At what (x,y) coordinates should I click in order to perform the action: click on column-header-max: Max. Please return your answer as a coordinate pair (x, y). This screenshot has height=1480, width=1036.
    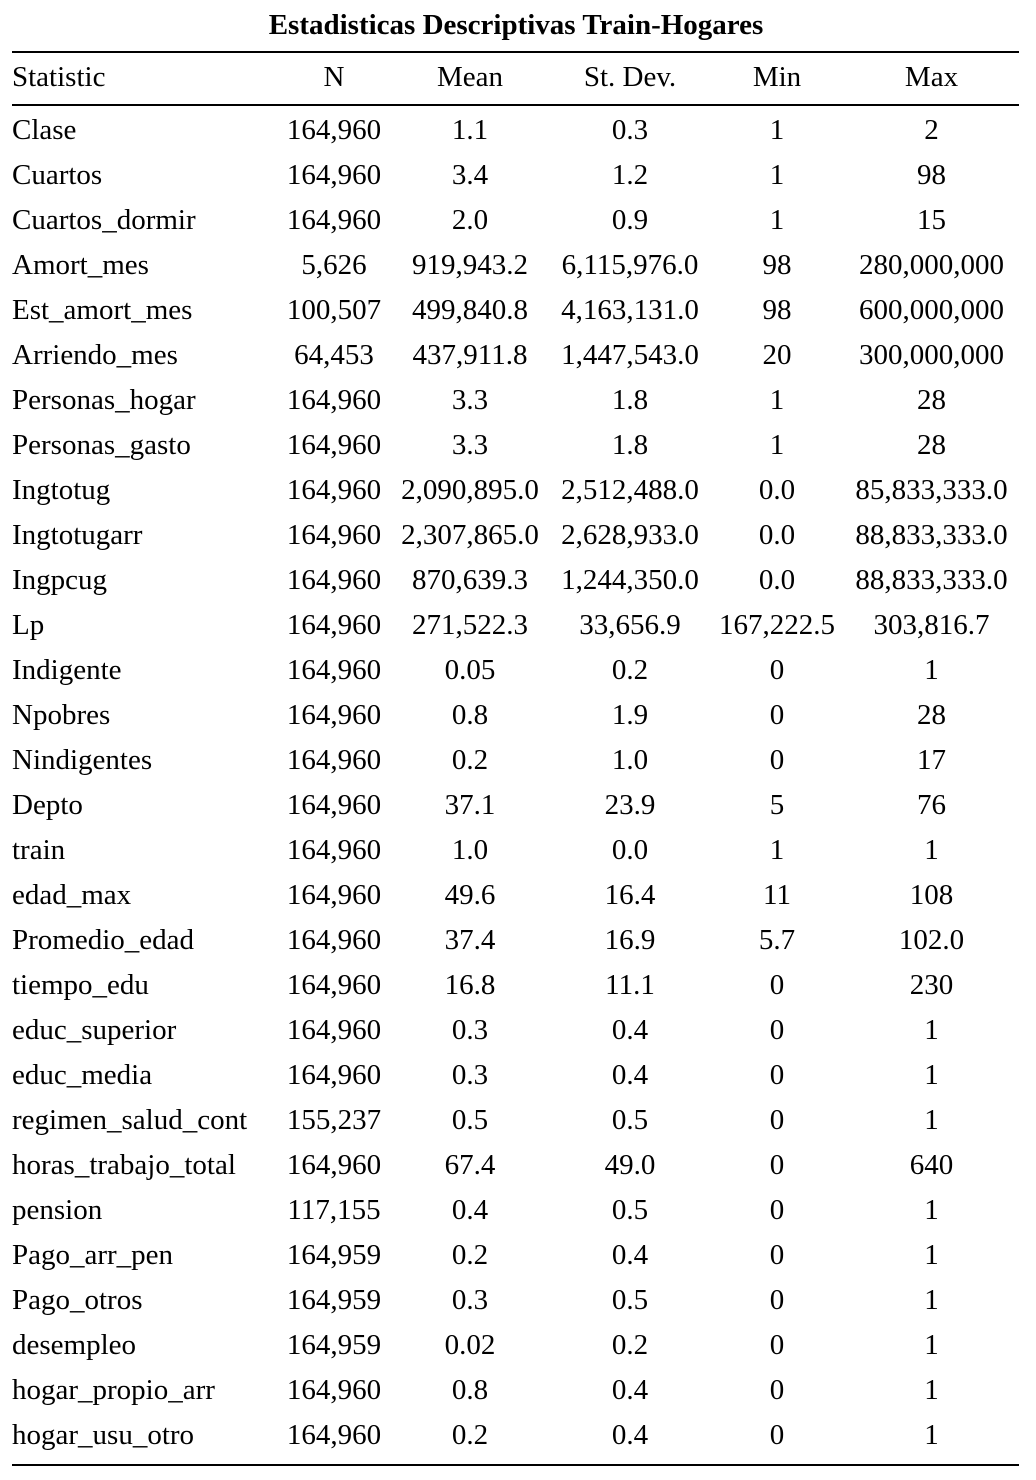
    Looking at the image, I should click on (931, 77).